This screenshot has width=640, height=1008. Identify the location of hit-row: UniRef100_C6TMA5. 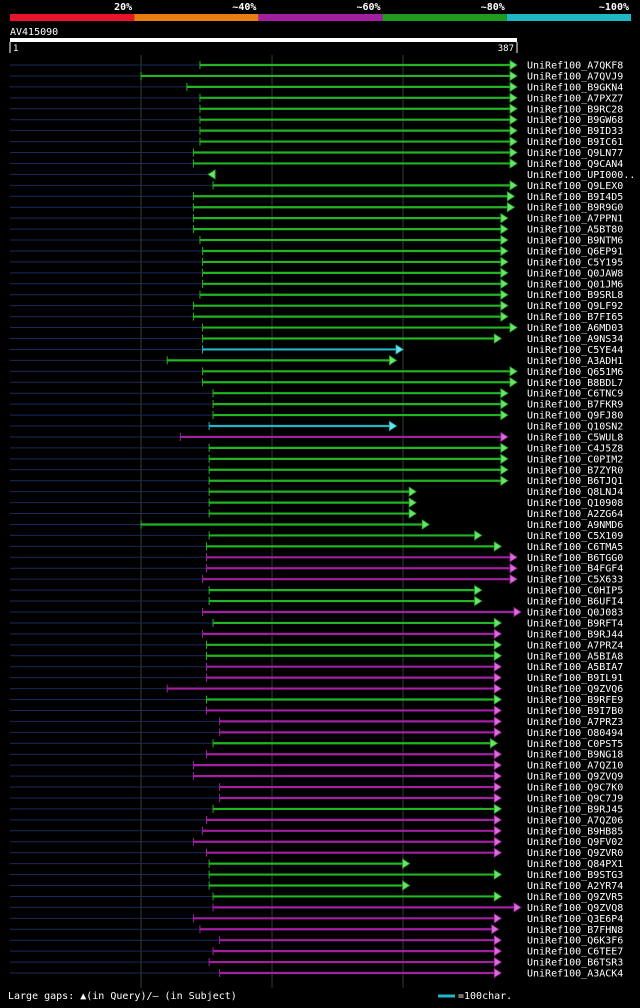
(316, 547).